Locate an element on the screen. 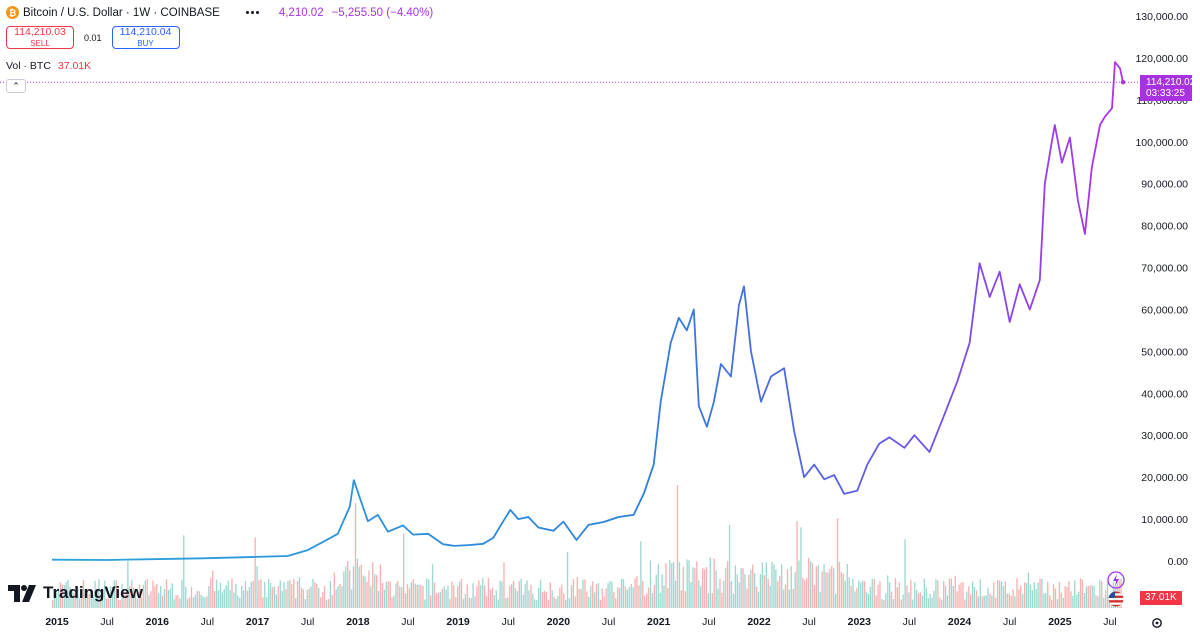 The image size is (1200, 633). volume-legend-label: Vol · BTC is located at coordinates (28, 66).